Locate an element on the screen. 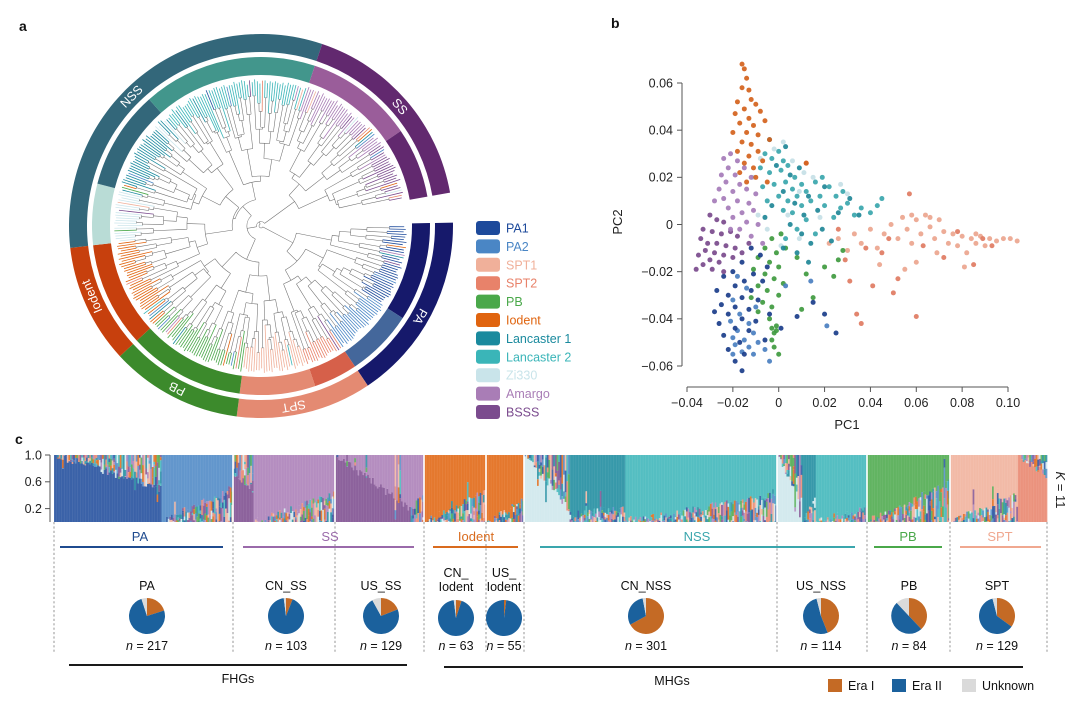 The image size is (1080, 707). group-iodent: Iodent is located at coordinates (475, 538).